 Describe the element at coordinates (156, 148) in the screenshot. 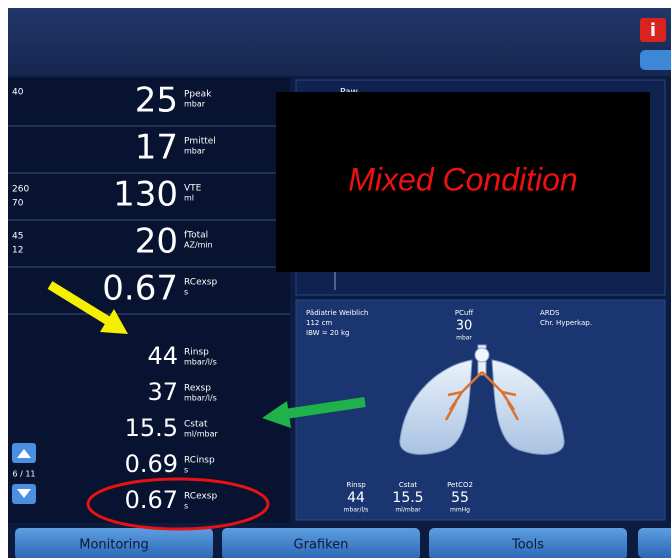

I see `param-value: 17` at that location.